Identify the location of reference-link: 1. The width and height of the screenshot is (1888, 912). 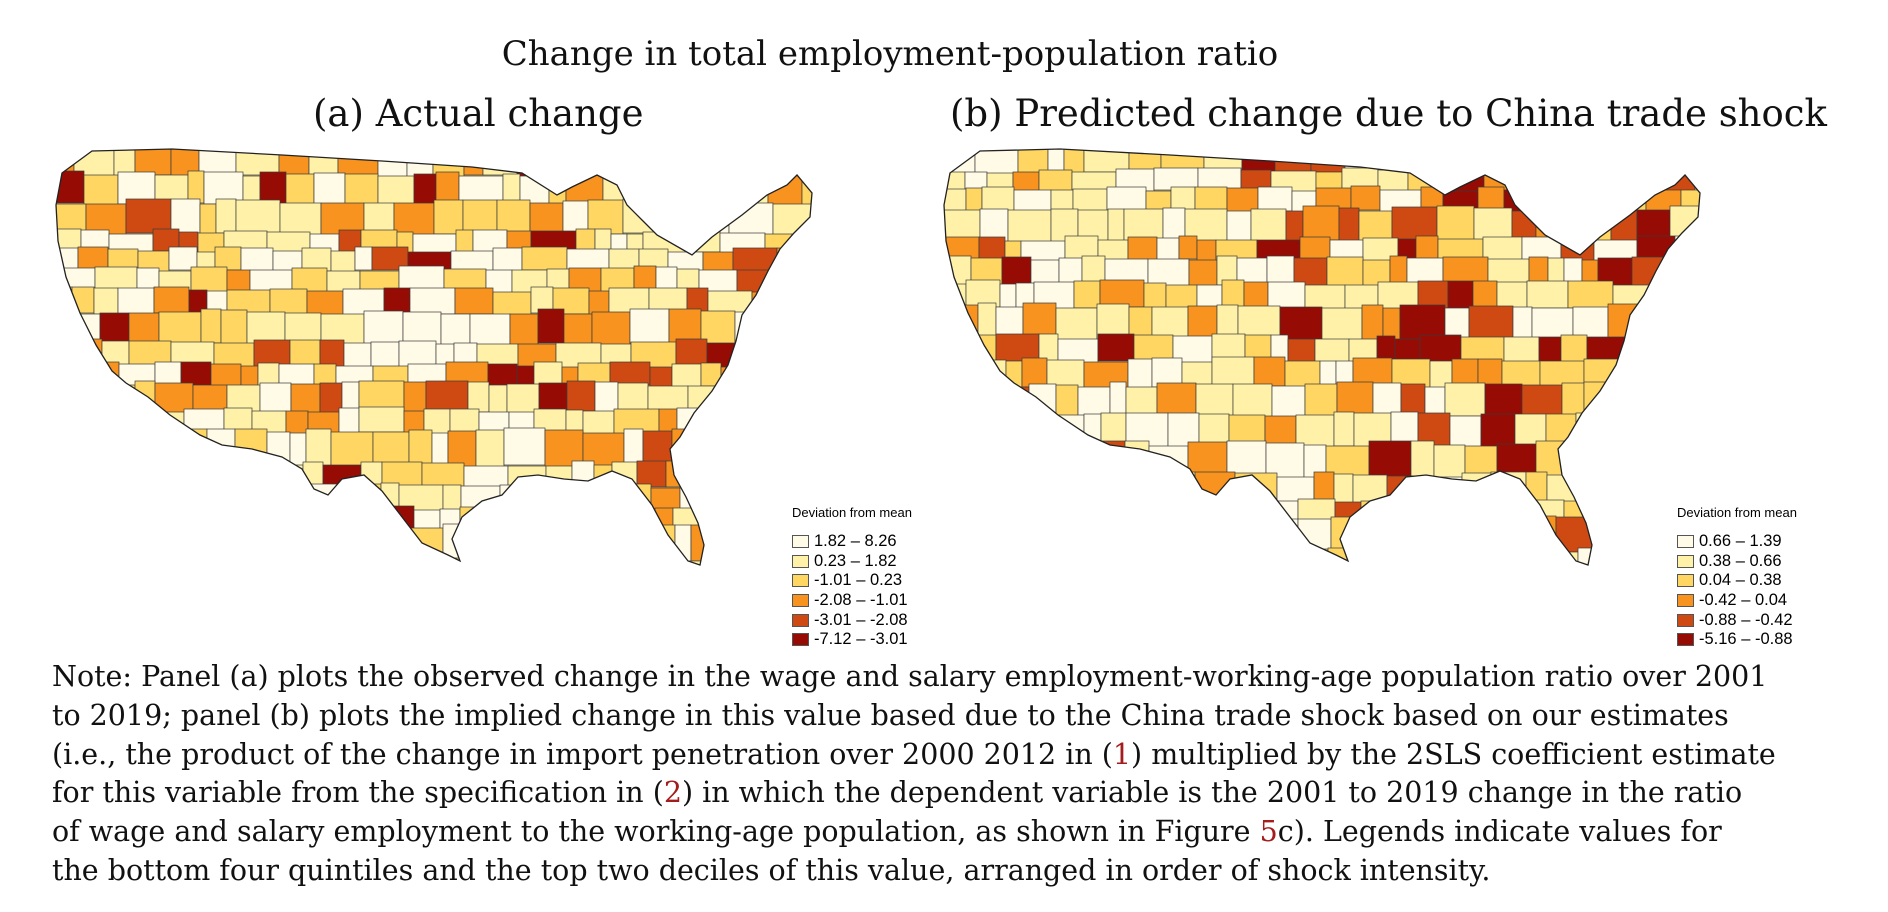
(1122, 754).